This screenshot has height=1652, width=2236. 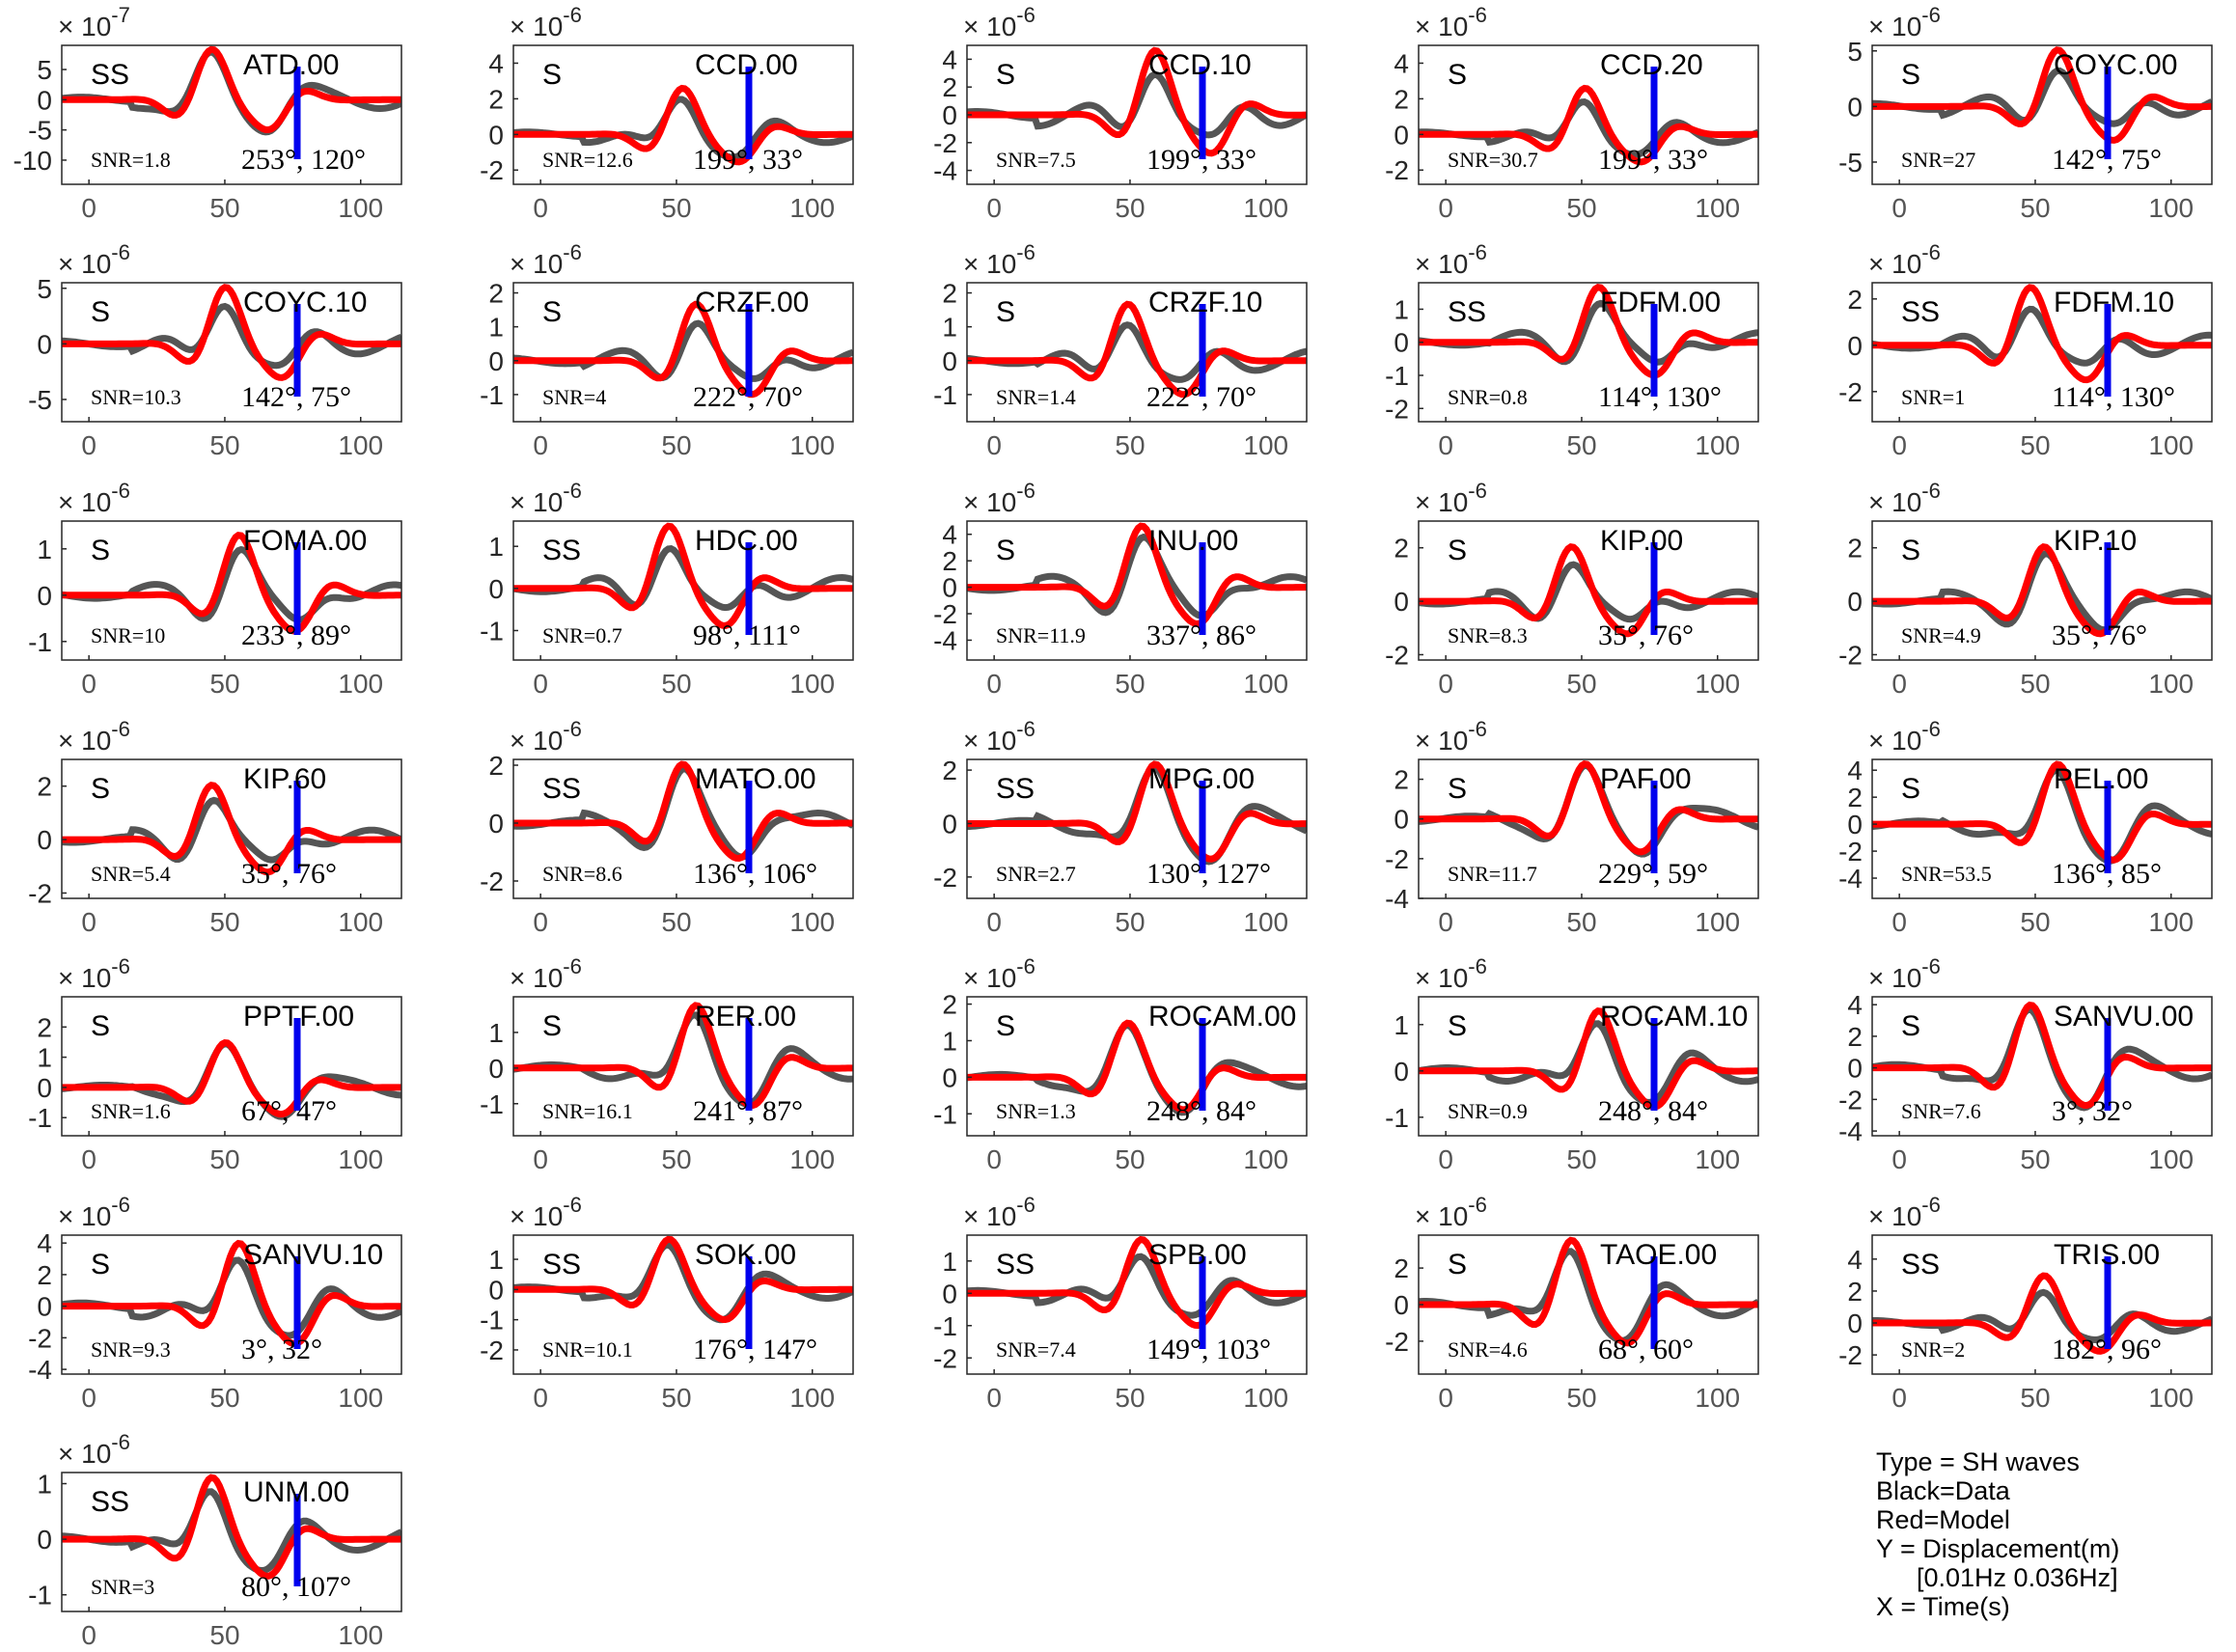 What do you see at coordinates (588, 160) in the screenshot?
I see `snr-label: SNR=12.6` at bounding box center [588, 160].